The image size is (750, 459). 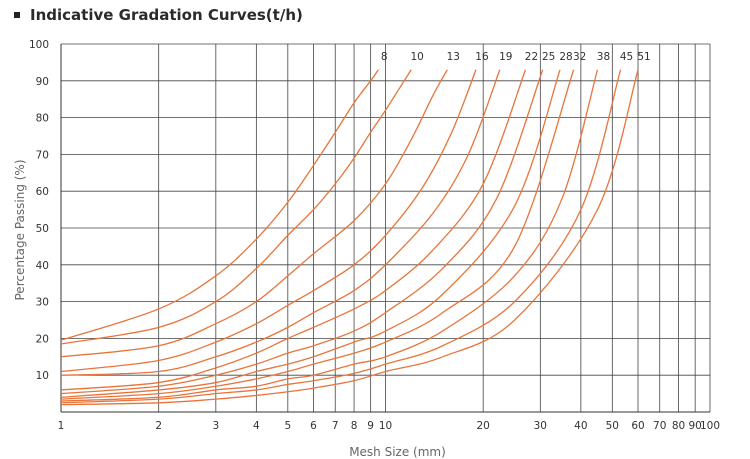 What do you see at coordinates (643, 57) in the screenshot?
I see `series-label-51: 51` at bounding box center [643, 57].